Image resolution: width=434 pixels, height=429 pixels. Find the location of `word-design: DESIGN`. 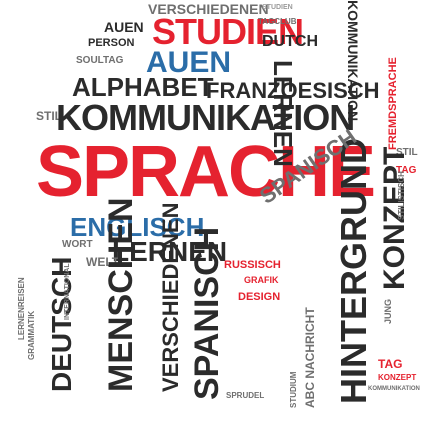

word-design: DESIGN is located at coordinates (259, 297).